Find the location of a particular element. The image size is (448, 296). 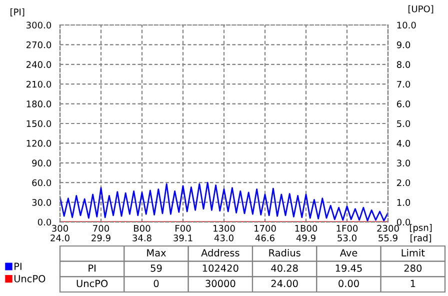

y-tick-label: 30.0 is located at coordinates (42, 202).